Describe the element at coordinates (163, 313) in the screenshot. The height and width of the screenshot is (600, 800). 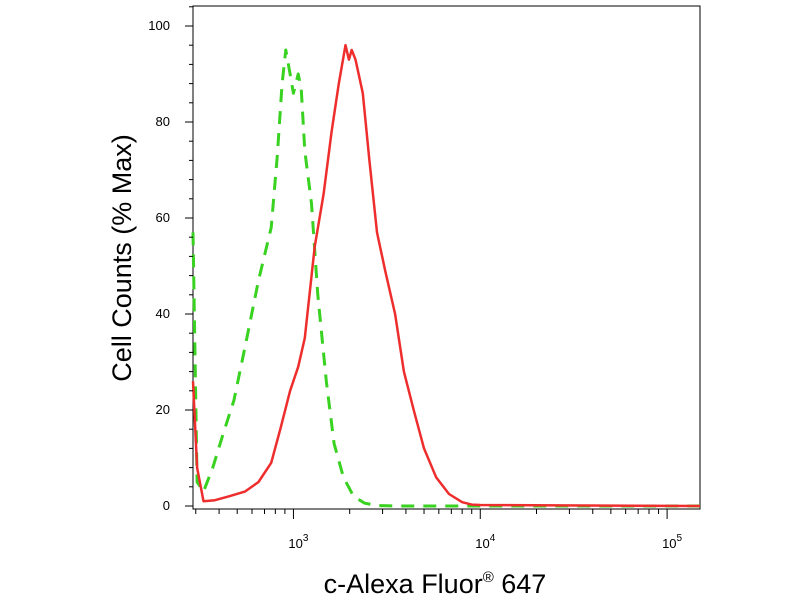
I see `y-tick-label: 40` at that location.